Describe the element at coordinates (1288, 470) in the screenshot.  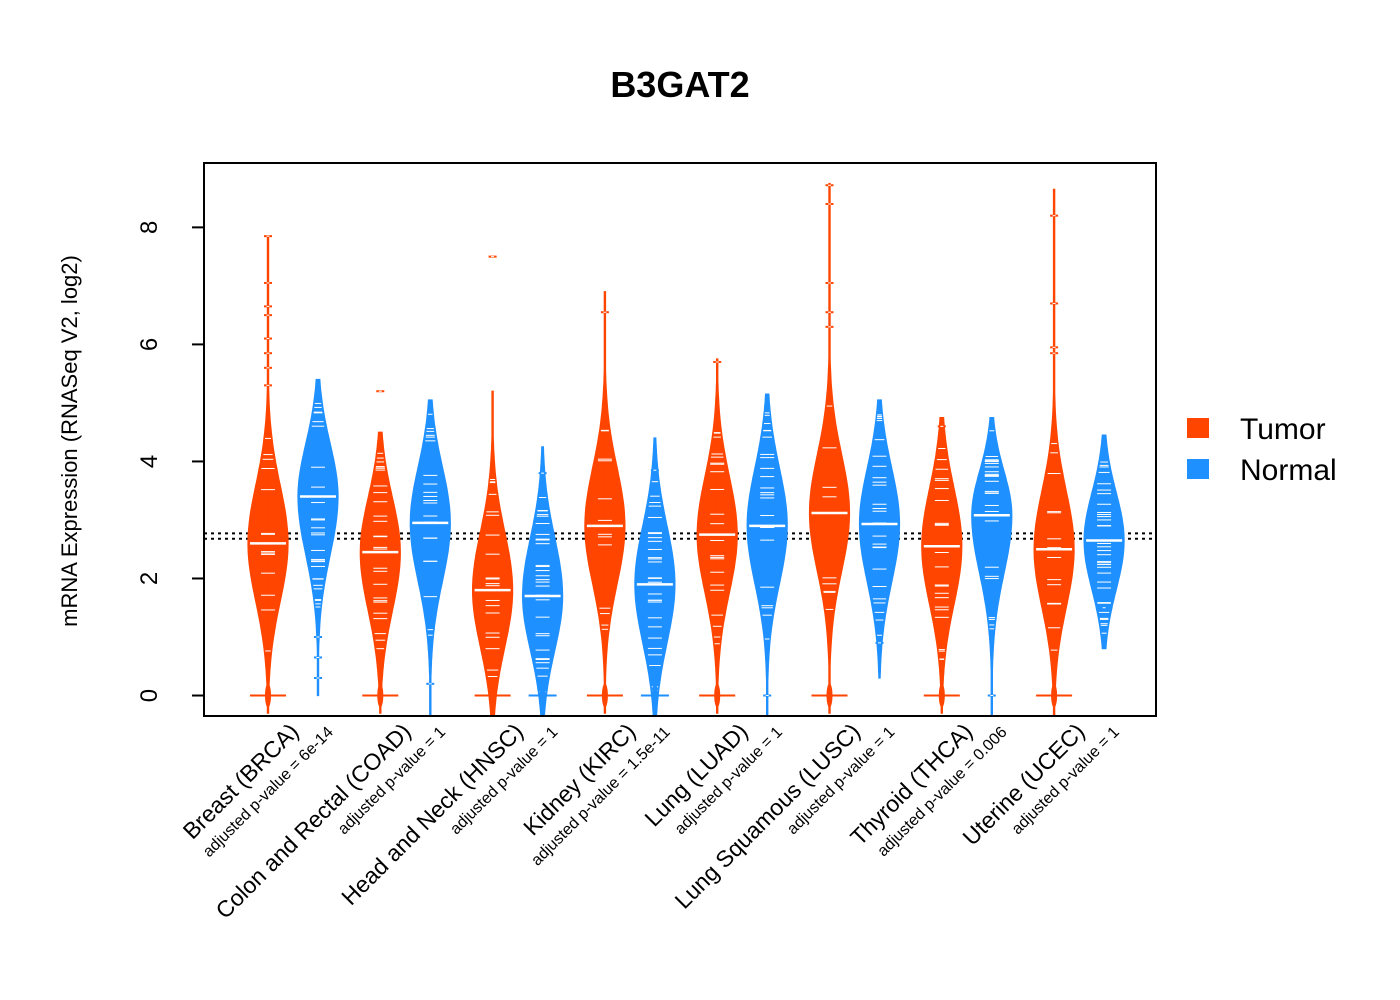
I see `legend-label: Normal` at that location.